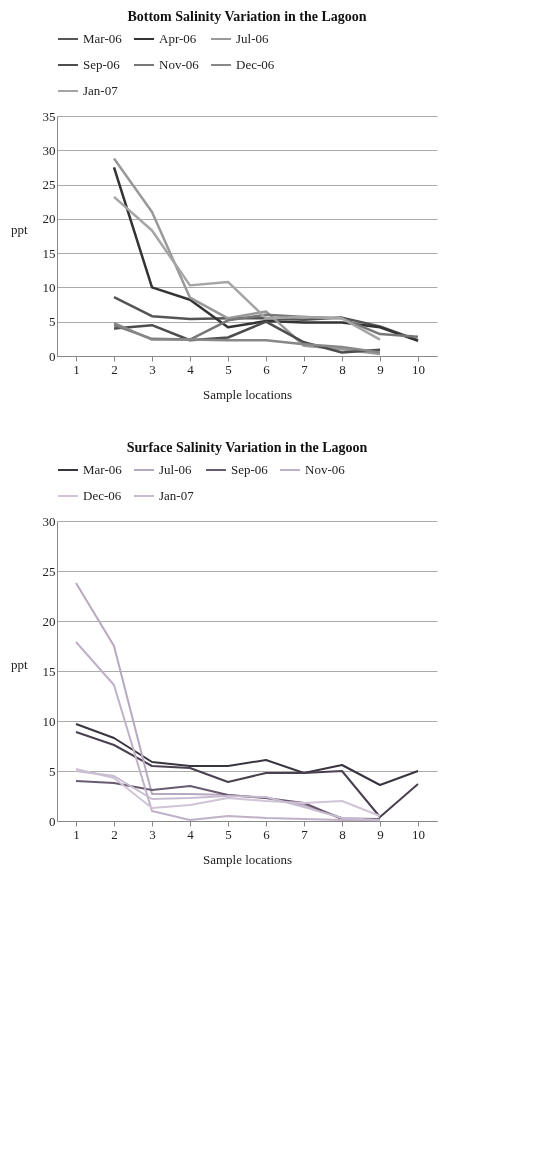  I want to click on y-tick-label: 35, so click(49, 116).